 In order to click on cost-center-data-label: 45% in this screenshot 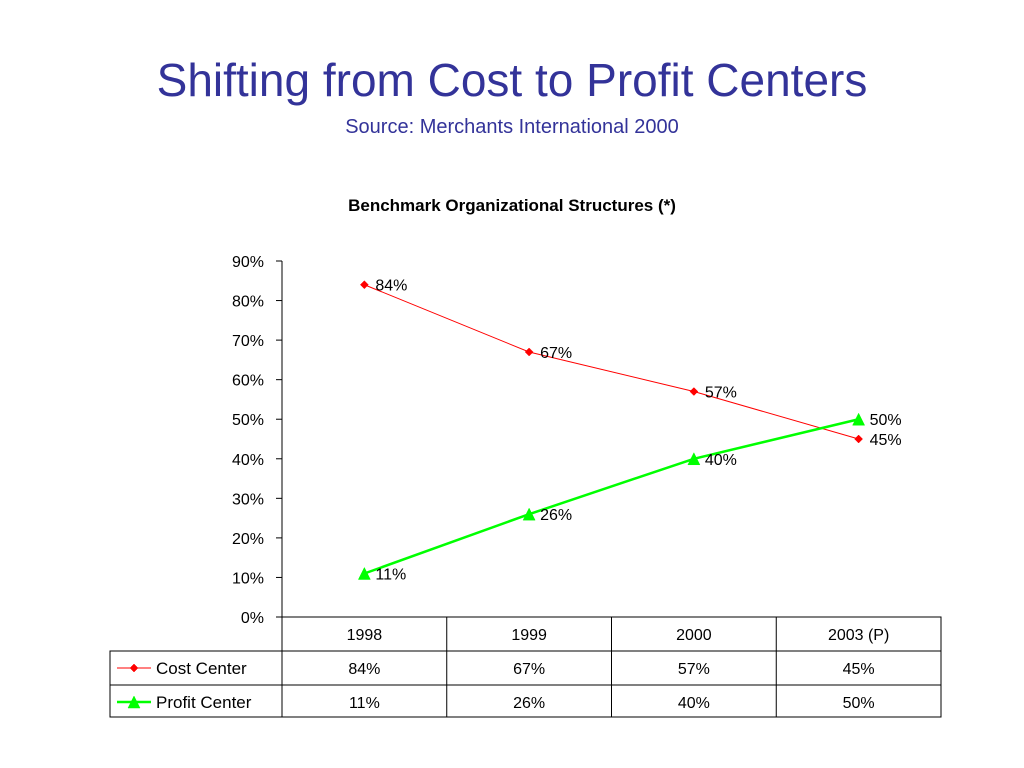, I will do `click(886, 440)`.